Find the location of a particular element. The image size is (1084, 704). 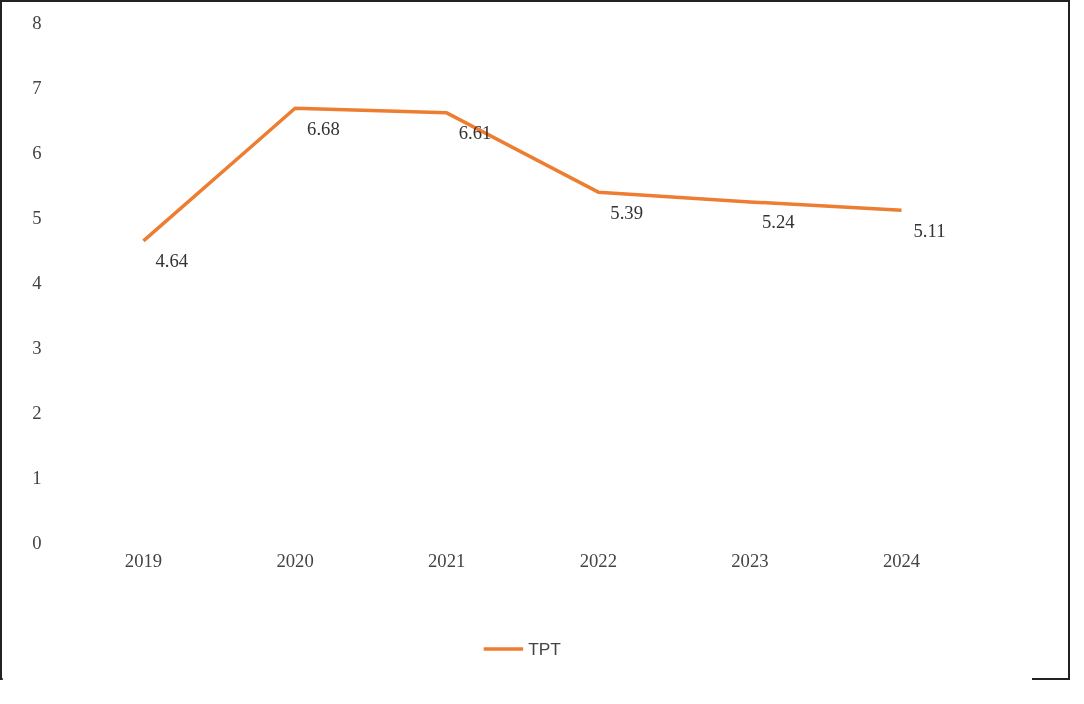

data-label: 5.24 is located at coordinates (778, 222).